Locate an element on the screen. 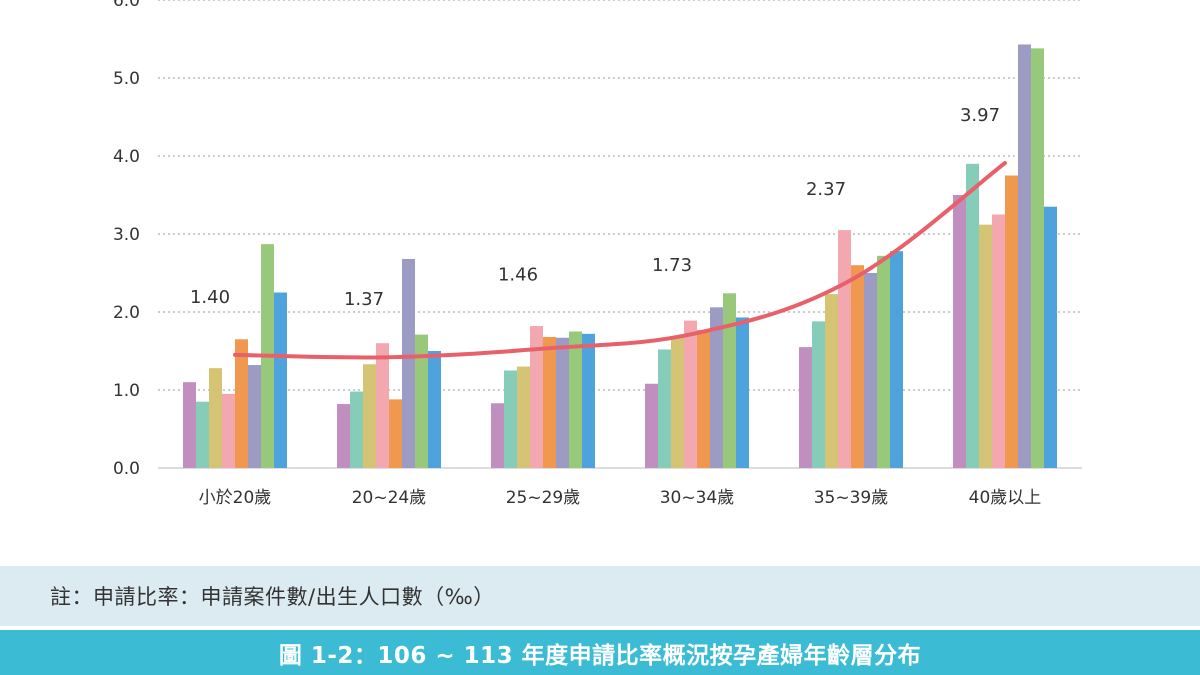 The width and height of the screenshot is (1200, 675). caption-band: 圖 1-2：106 ~ 113 年度申請比率概況按孕產婦年齡層分布 is located at coordinates (600, 652).